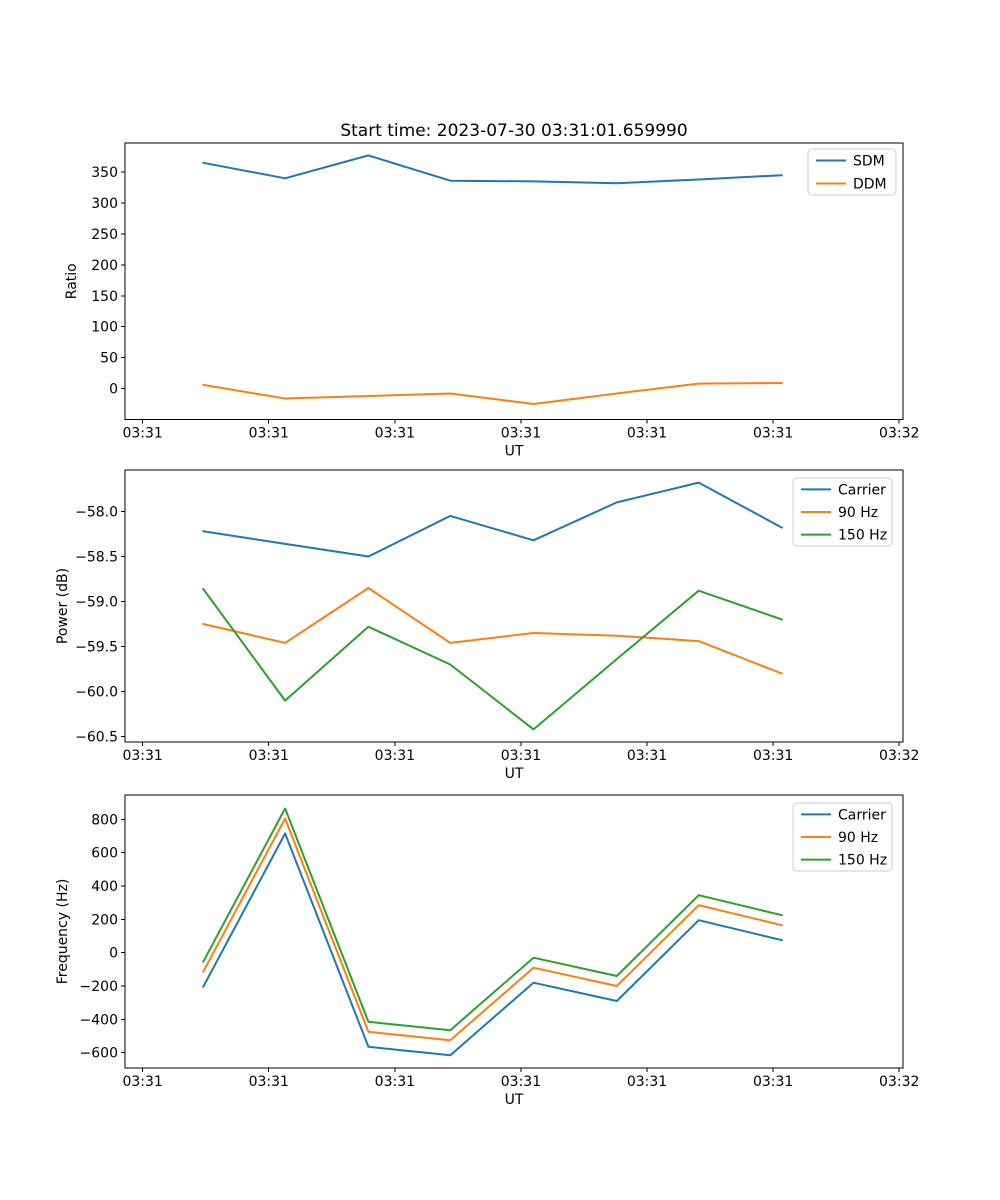  Describe the element at coordinates (96, 557) in the screenshot. I see `y-tick-label: −58.5` at that location.